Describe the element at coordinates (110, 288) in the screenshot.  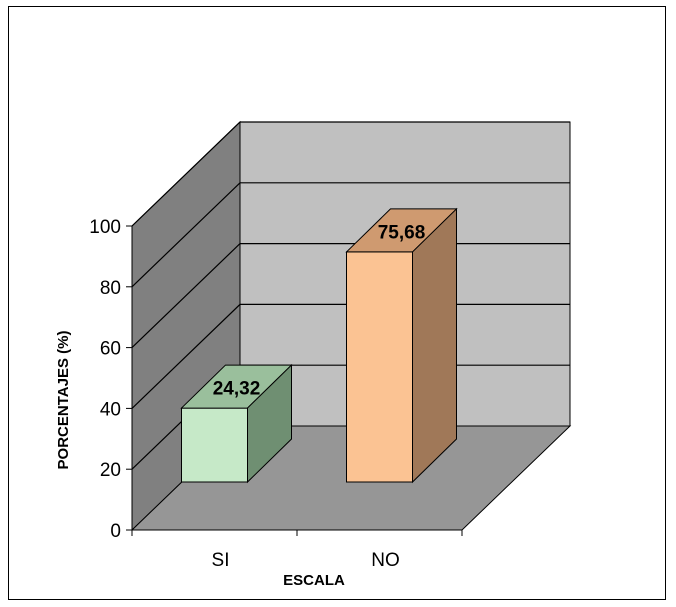
I see `y-tick-label: 80` at that location.